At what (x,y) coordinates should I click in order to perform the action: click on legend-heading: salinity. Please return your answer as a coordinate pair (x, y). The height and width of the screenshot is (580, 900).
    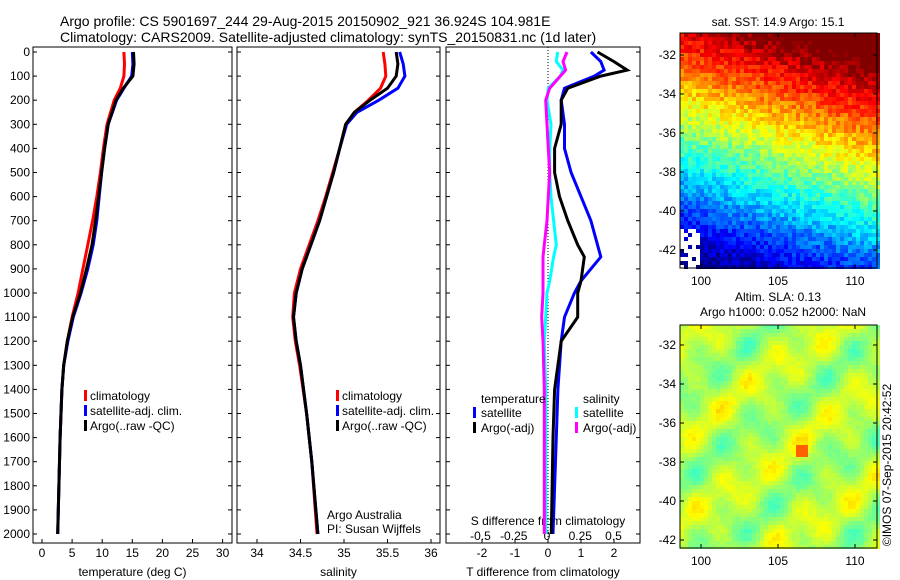
    Looking at the image, I should click on (601, 399).